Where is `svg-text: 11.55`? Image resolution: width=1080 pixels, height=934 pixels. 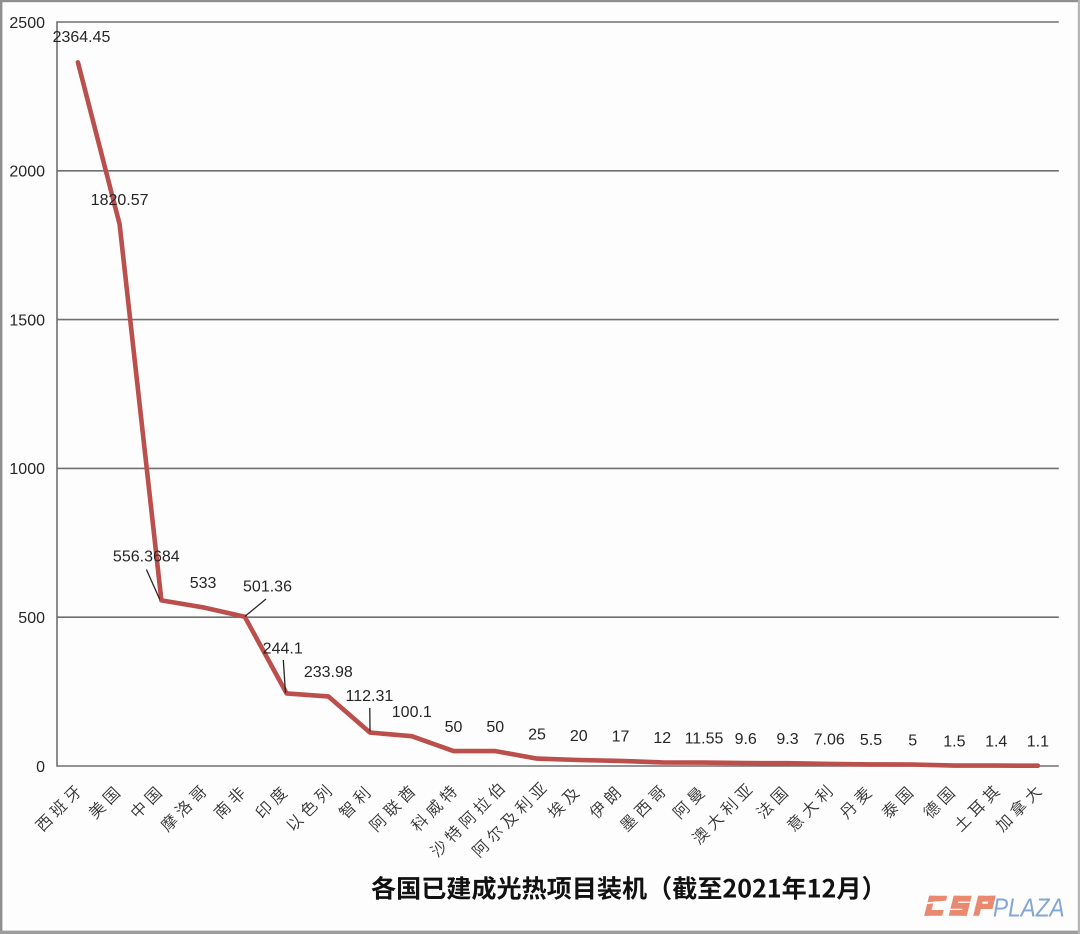 svg-text: 11.55 is located at coordinates (704, 738).